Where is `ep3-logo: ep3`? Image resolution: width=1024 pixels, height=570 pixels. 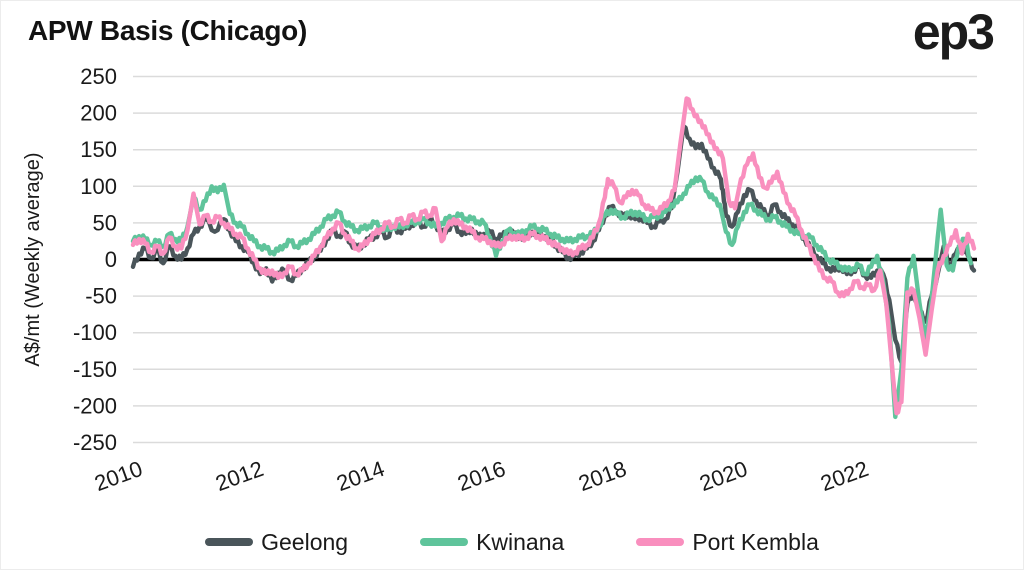 ep3-logo: ep3 is located at coordinates (953, 32).